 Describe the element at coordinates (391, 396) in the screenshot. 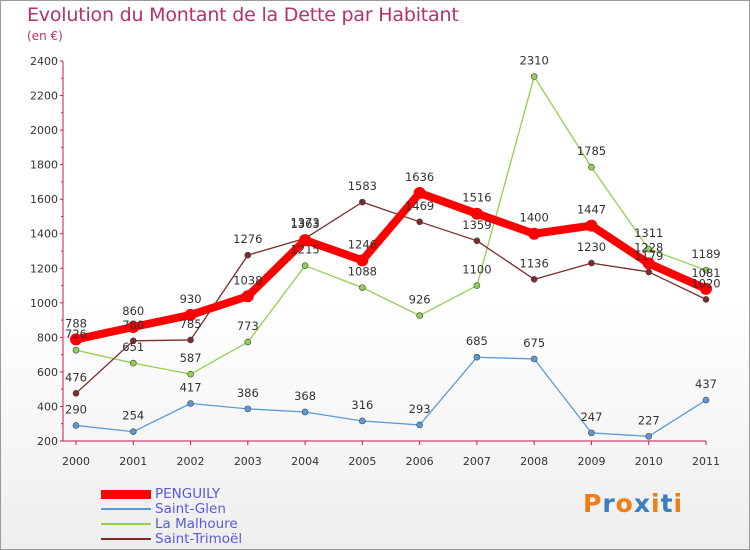

I see `series-line-Saint-Glen` at that location.